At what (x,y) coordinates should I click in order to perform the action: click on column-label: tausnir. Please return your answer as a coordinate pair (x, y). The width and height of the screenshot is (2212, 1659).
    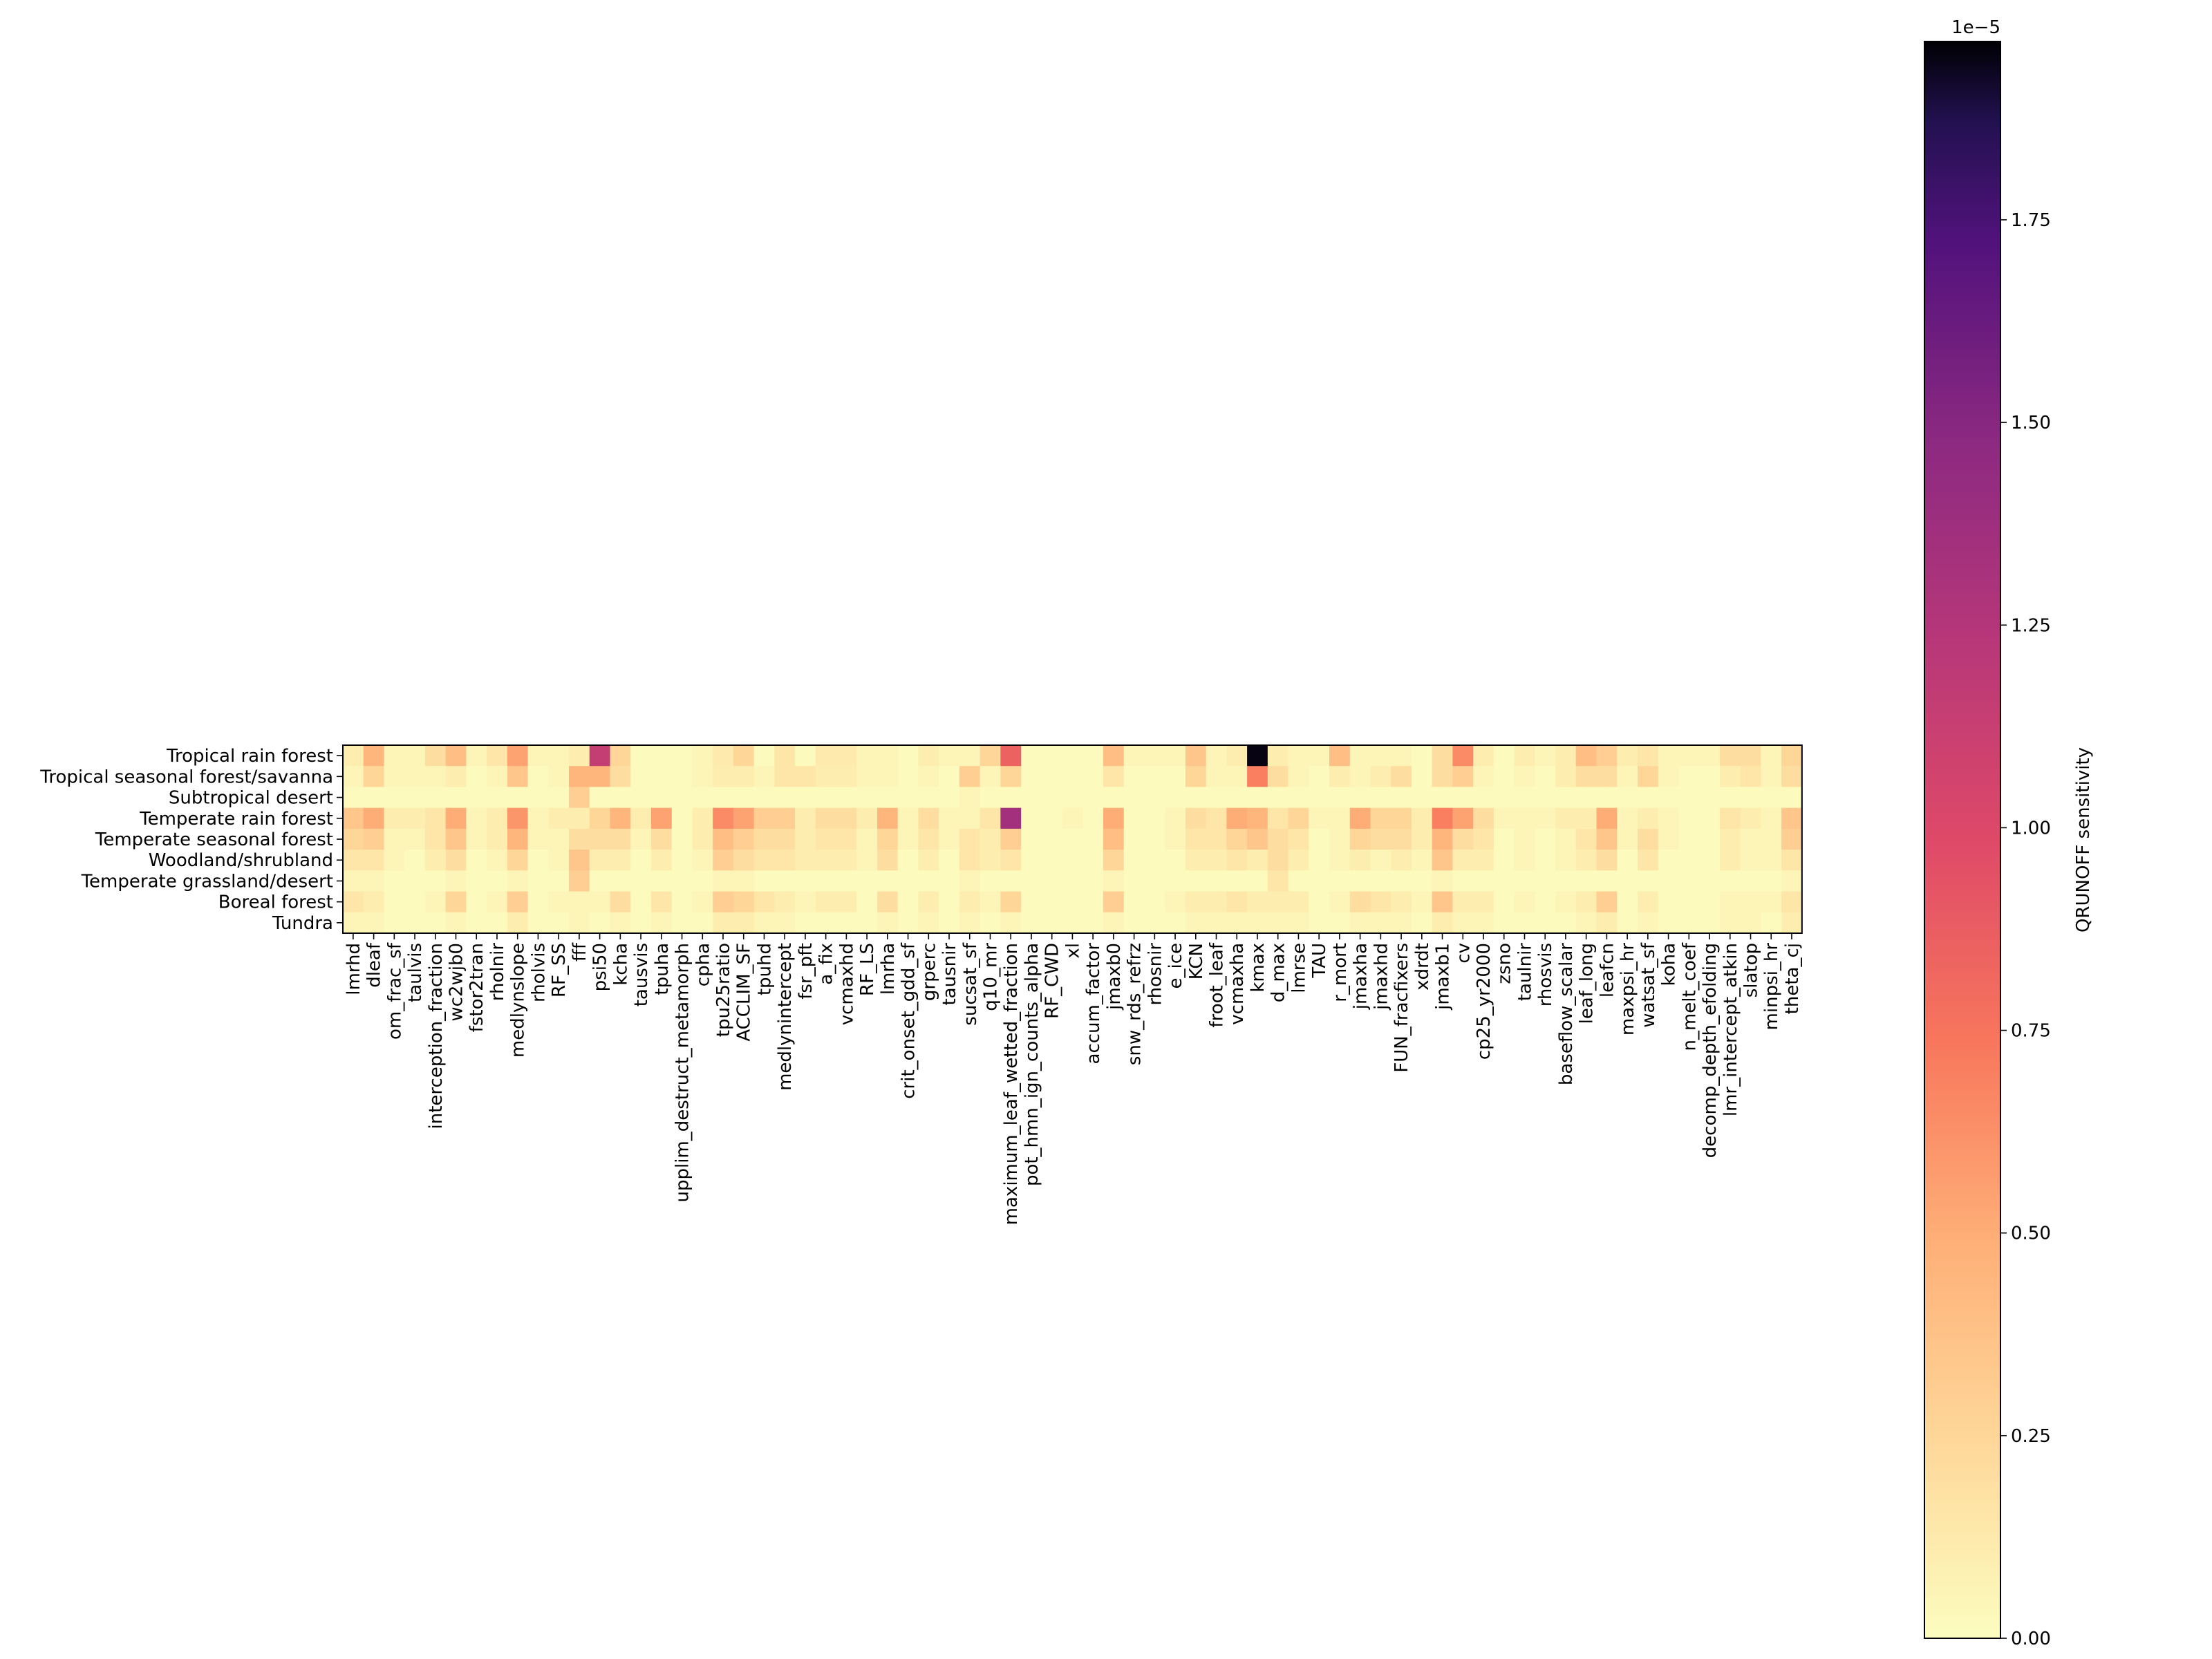
    Looking at the image, I should click on (950, 974).